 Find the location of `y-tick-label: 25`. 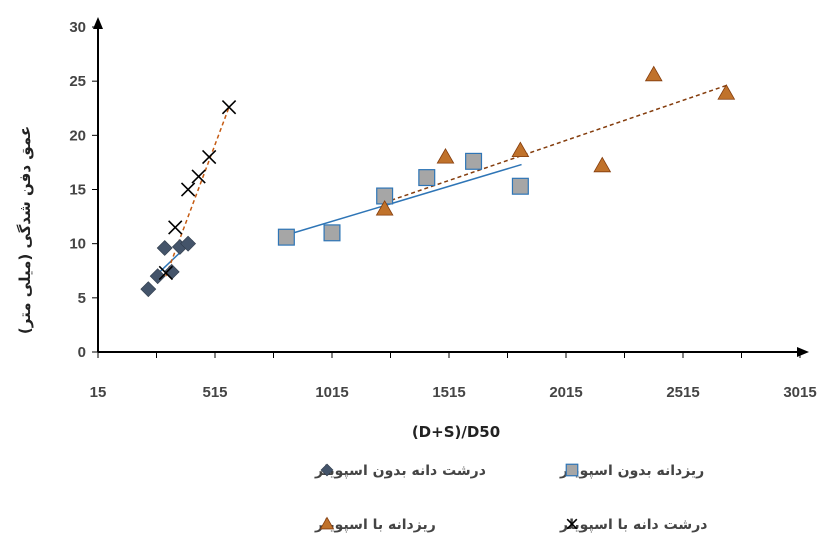

y-tick-label: 25 is located at coordinates (77, 81).